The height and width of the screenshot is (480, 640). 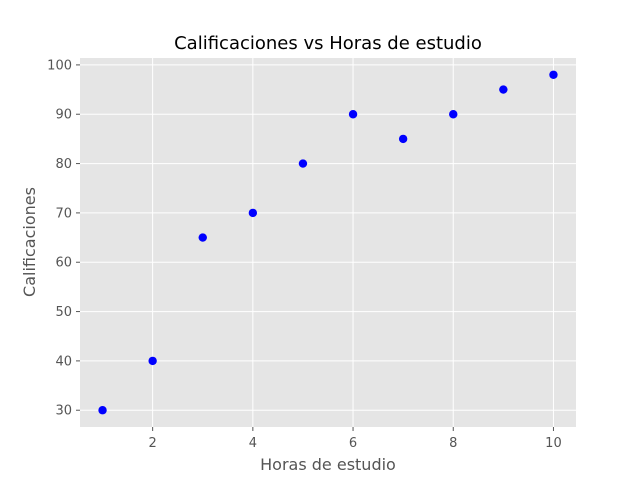 I want to click on y-tick-label: 60, so click(x=63, y=263).